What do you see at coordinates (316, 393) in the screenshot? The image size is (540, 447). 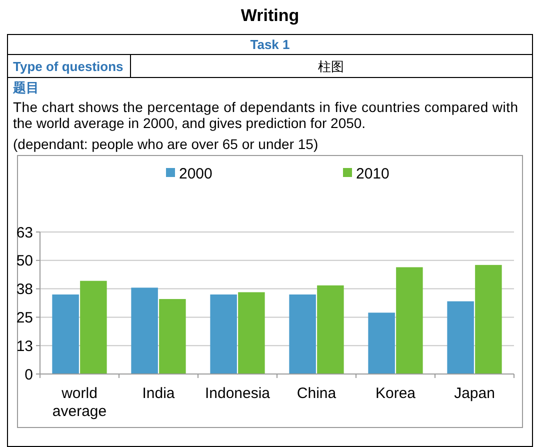 I see `x-tick-label: China` at bounding box center [316, 393].